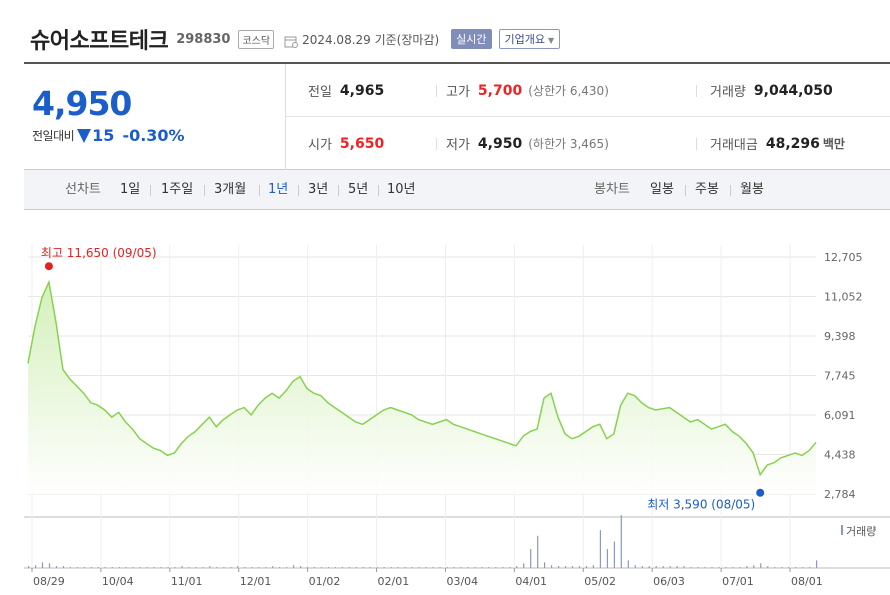  I want to click on tab-3y: 3년, so click(318, 189).